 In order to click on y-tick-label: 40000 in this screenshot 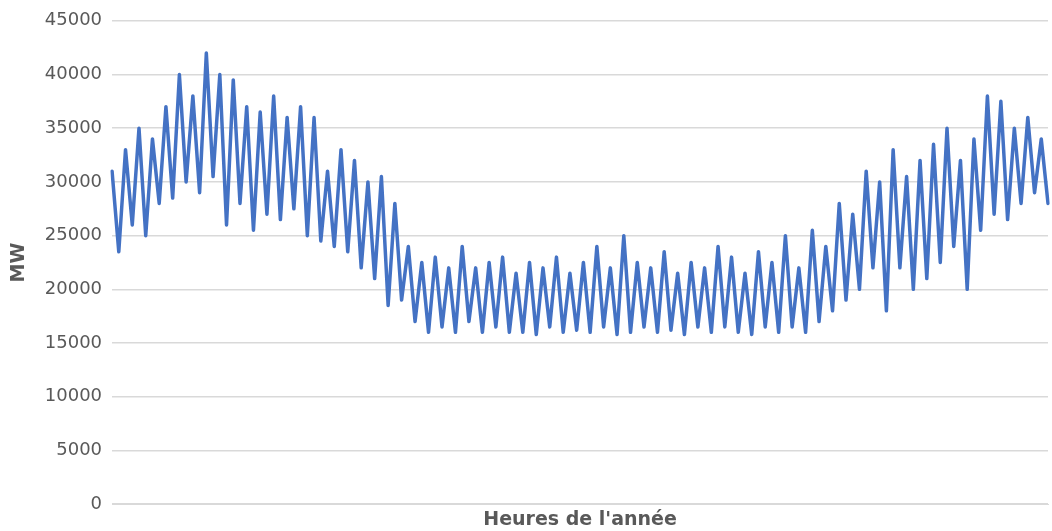, I will do `click(73, 73)`.